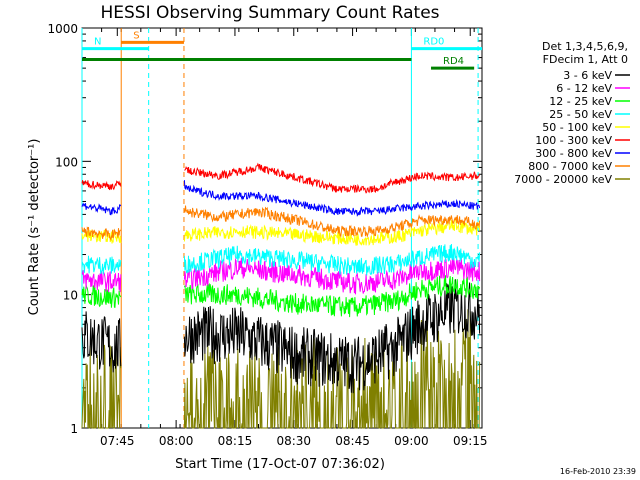 The width and height of the screenshot is (640, 480). Describe the element at coordinates (269, 13) in the screenshot. I see `chart-title: HESSI Observing Summary Count Rates` at that location.